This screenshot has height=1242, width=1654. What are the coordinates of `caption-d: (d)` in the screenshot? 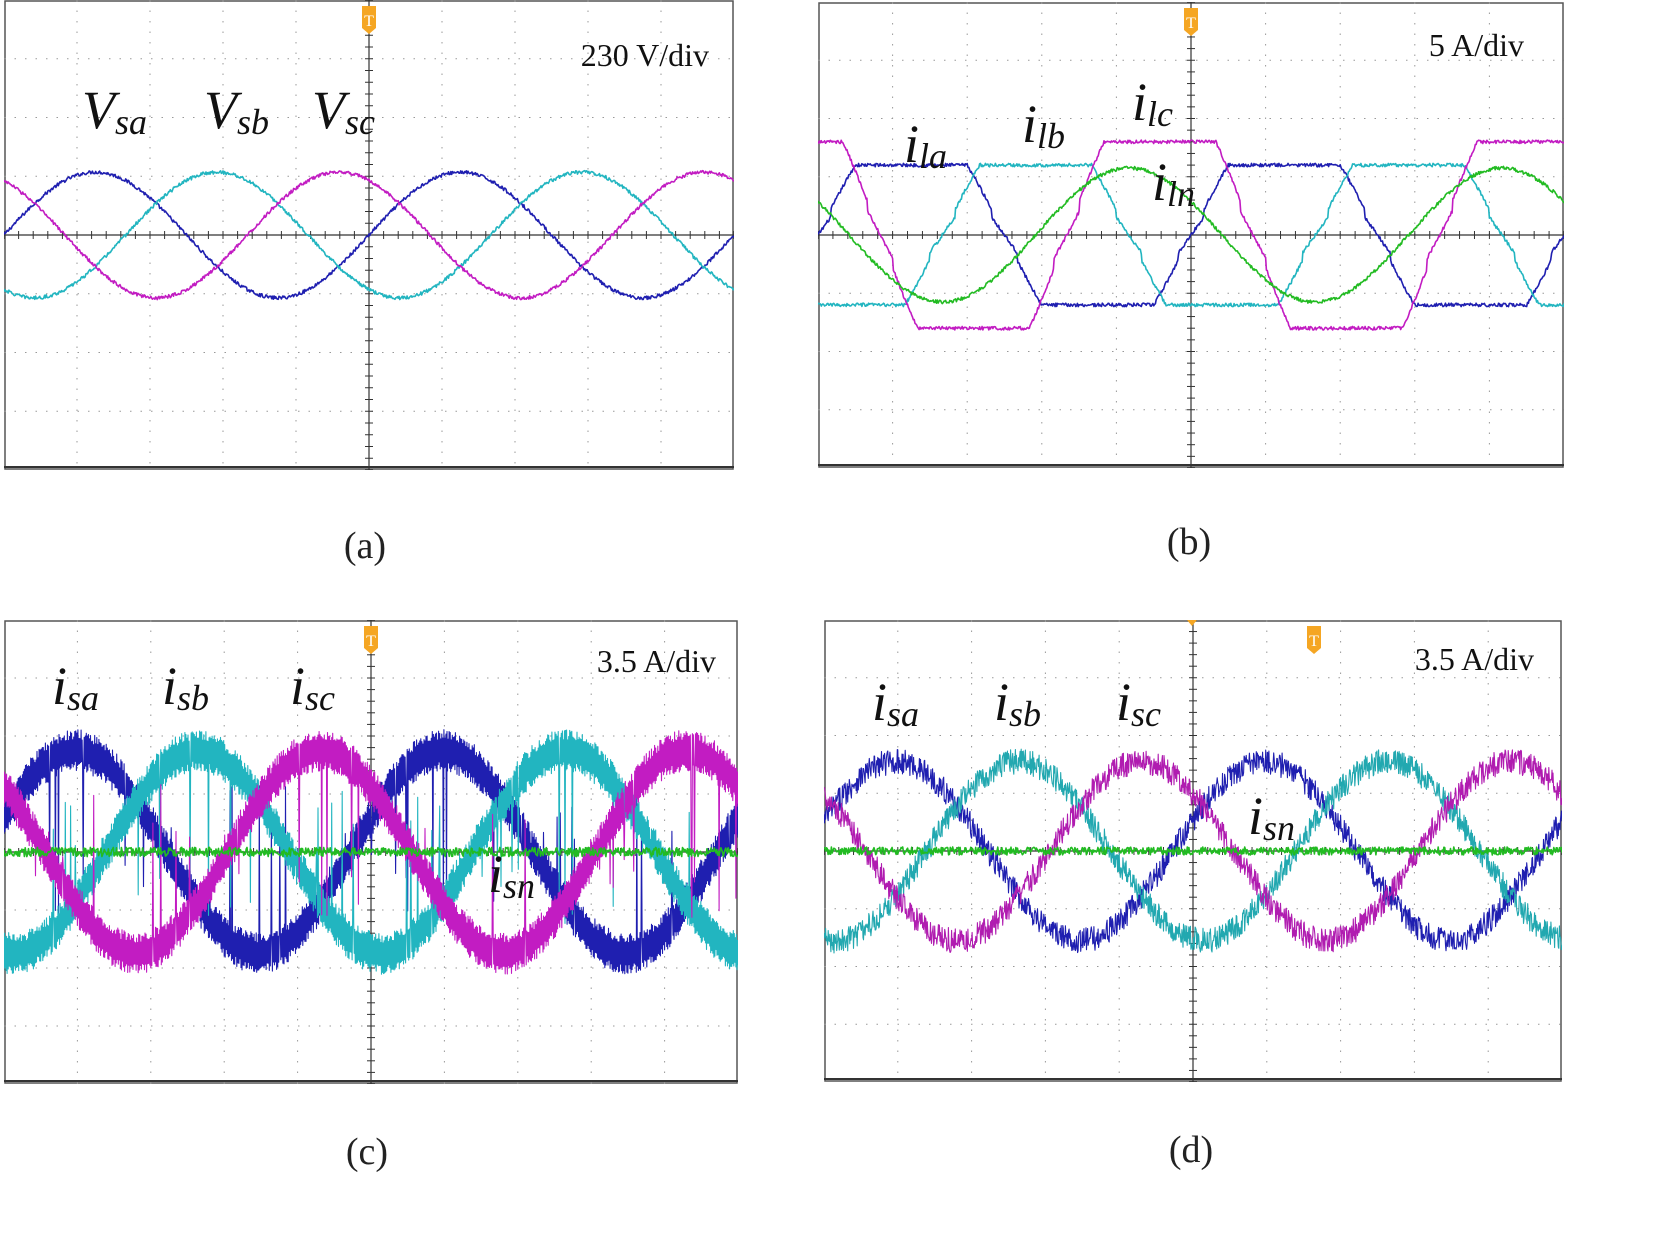 It's located at (1191, 1150).